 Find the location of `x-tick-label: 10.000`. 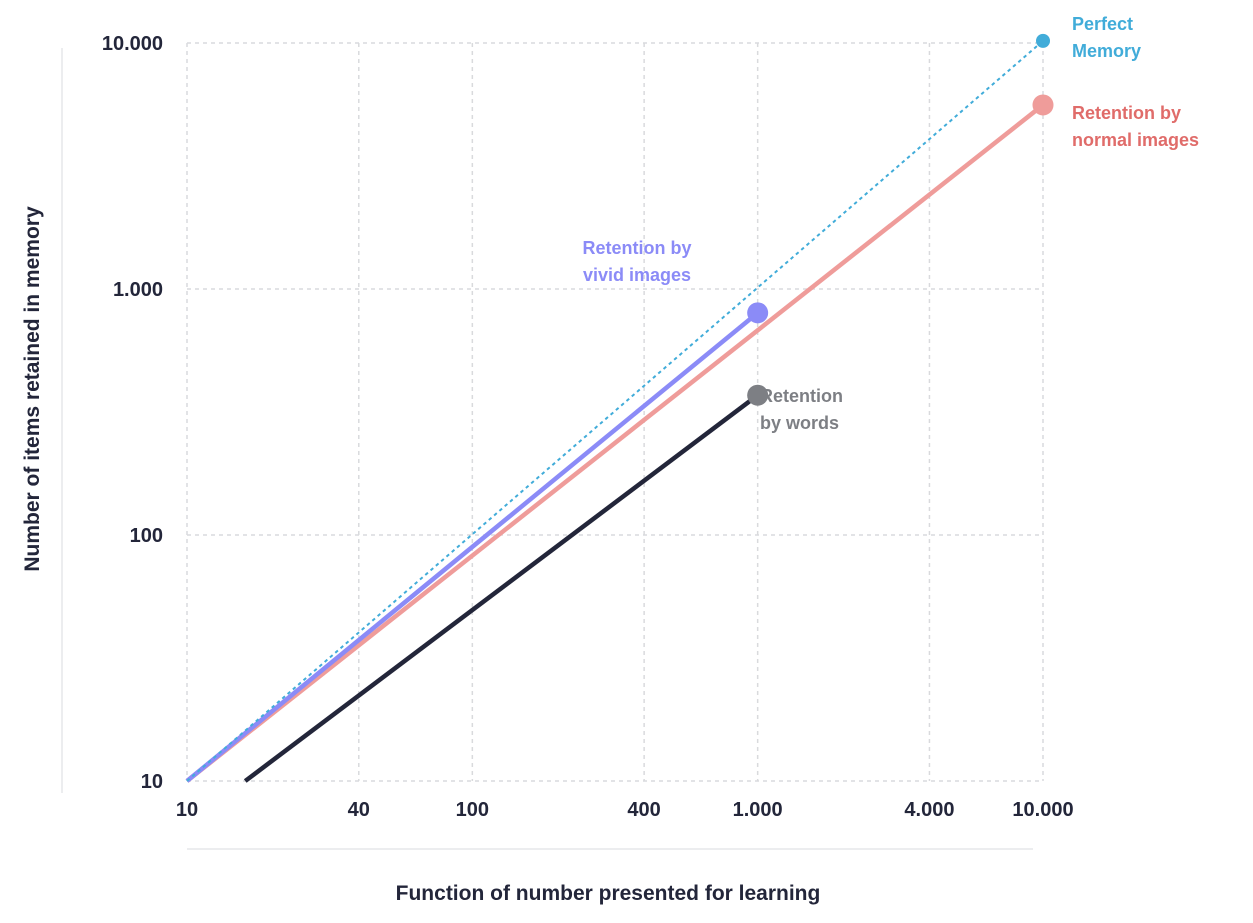

x-tick-label: 10.000 is located at coordinates (1042, 810).